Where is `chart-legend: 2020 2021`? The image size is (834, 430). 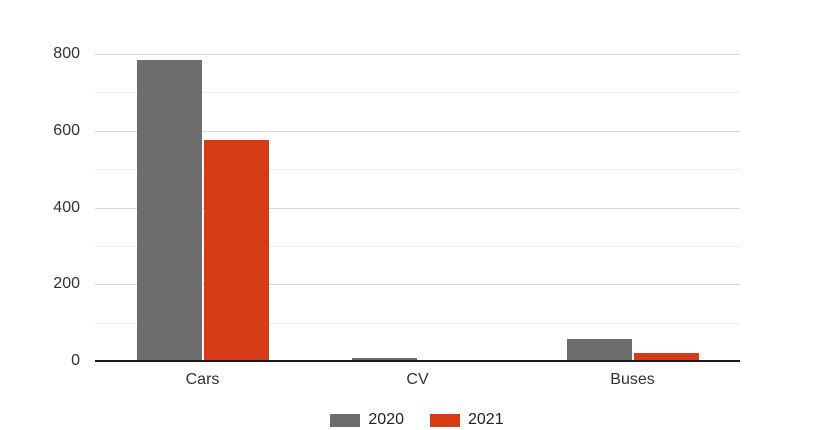
chart-legend: 2020 2021 is located at coordinates (417, 420).